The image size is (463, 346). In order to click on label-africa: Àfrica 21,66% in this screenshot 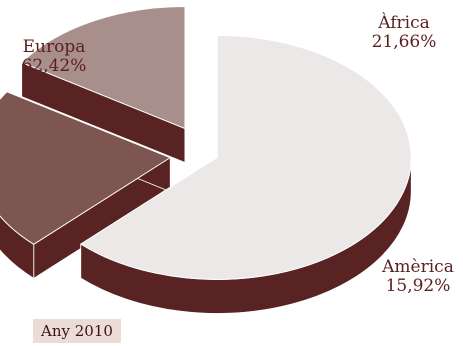, I will do `click(404, 33)`.